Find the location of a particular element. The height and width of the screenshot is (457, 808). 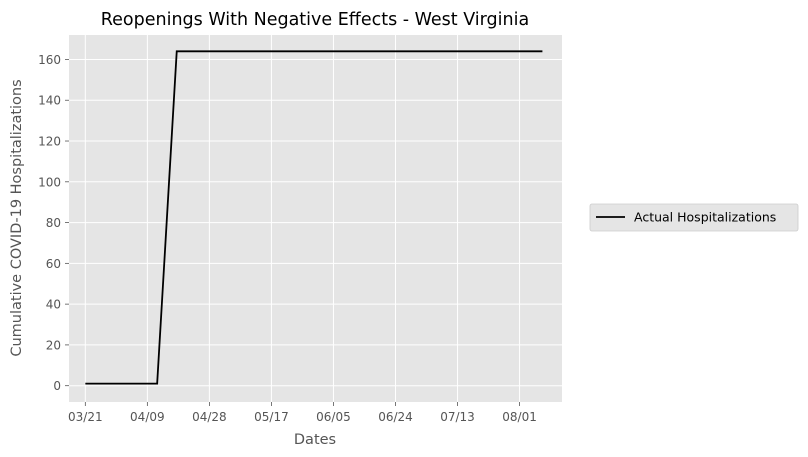

y-axis-label: Cumulative COVID-19 Hospitalizations is located at coordinates (17, 217).